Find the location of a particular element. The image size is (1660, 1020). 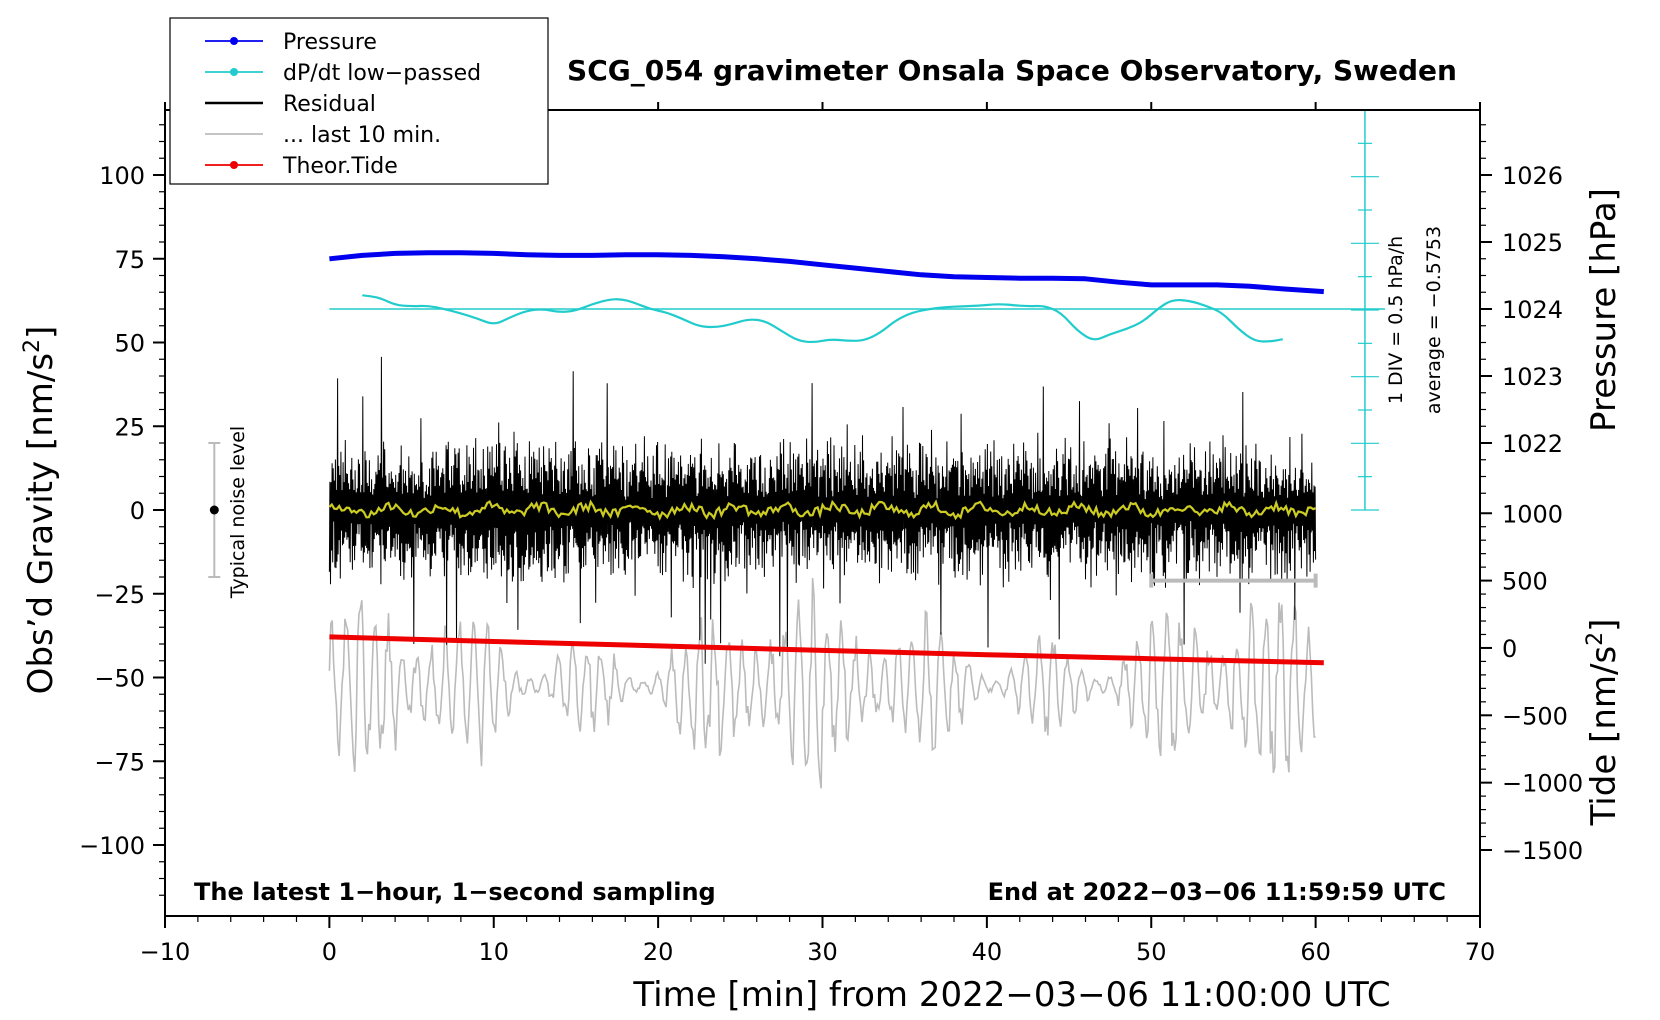

dpdt-average-text: average = −0.5753 is located at coordinates (1434, 320).